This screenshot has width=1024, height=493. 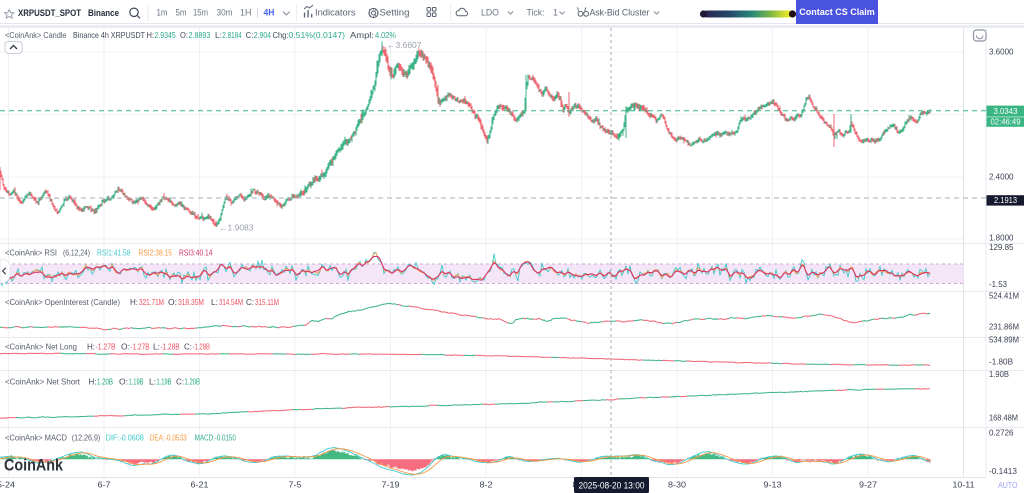 I want to click on svg-text: 3.6000, so click(x=1001, y=52).